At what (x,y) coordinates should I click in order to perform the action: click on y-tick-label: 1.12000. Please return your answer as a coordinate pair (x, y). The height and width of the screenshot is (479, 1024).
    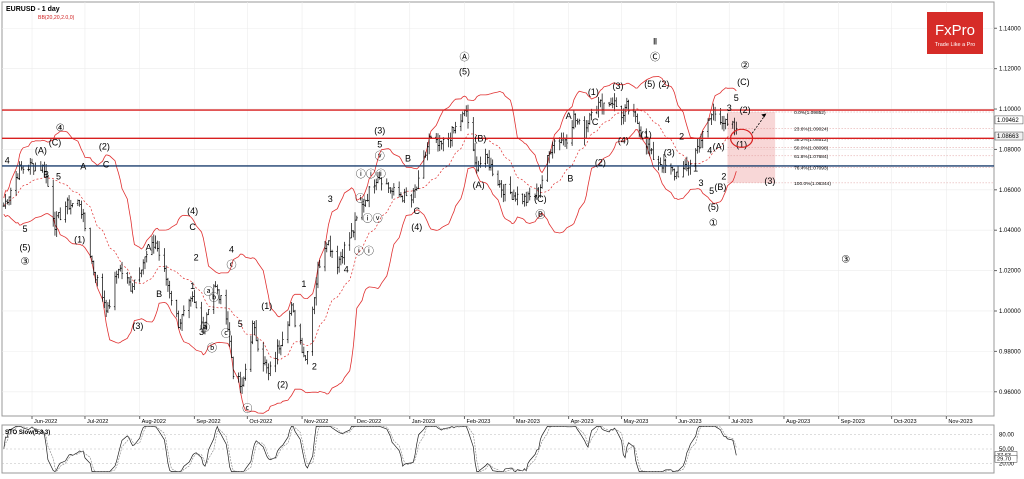
    Looking at the image, I should click on (1010, 70).